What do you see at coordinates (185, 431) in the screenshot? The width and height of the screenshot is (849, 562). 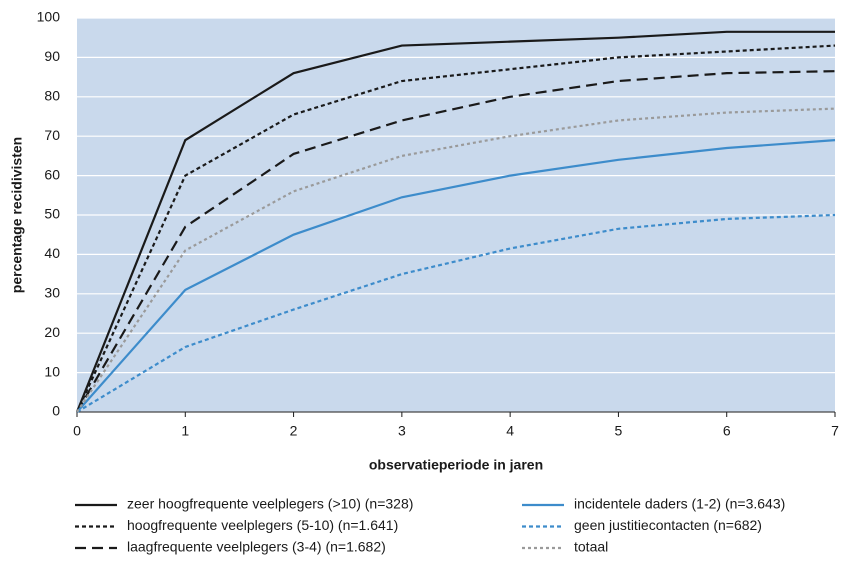 I see `x-tick-label: 1` at bounding box center [185, 431].